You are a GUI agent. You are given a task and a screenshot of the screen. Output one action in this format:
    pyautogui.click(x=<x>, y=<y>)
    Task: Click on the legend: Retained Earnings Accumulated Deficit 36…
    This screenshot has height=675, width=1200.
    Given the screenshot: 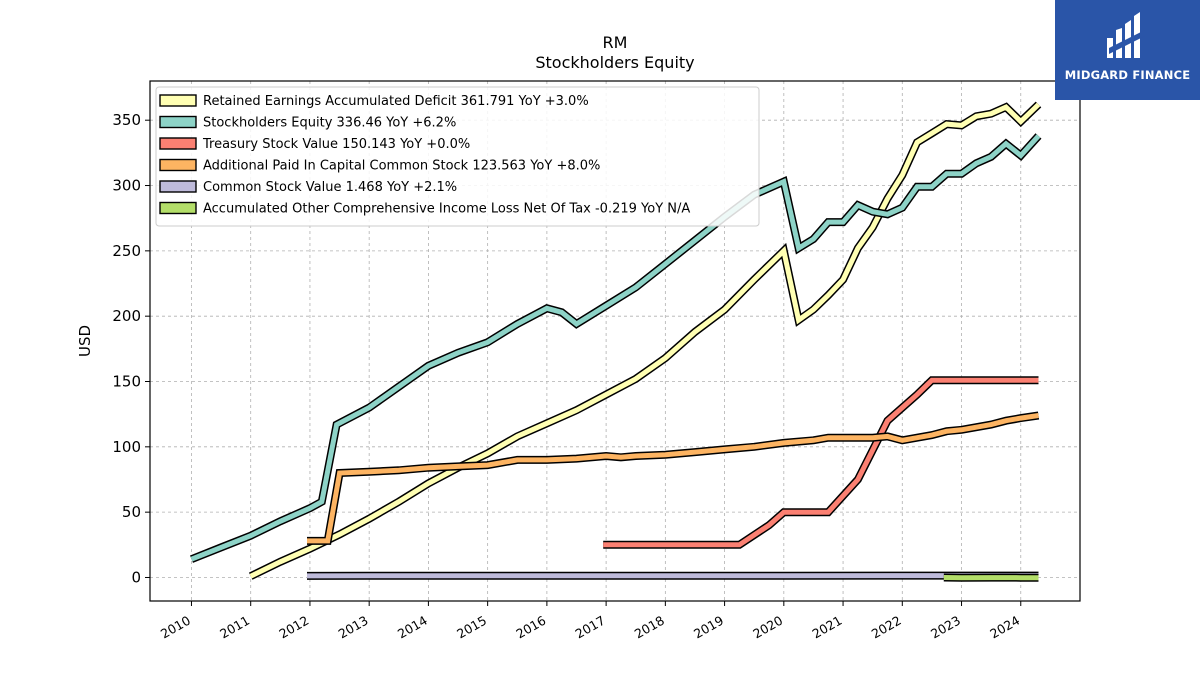 What is the action you would take?
    pyautogui.click(x=457, y=156)
    